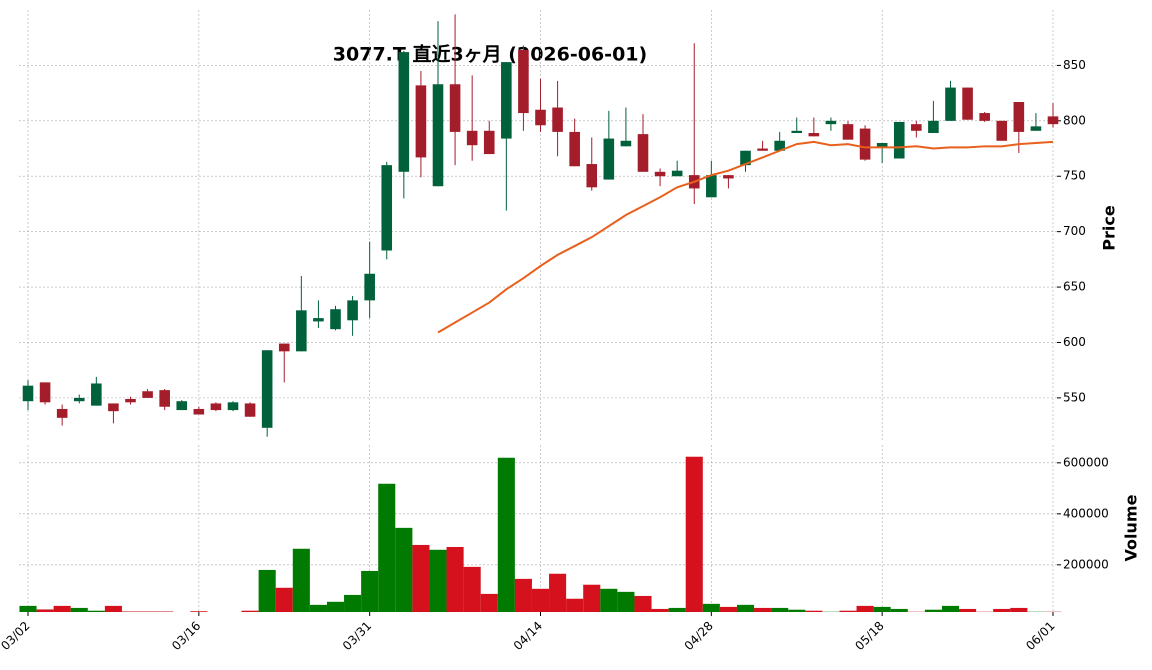  Describe the element at coordinates (357, 636) in the screenshot. I see `x-tick-label: 03/31` at that location.